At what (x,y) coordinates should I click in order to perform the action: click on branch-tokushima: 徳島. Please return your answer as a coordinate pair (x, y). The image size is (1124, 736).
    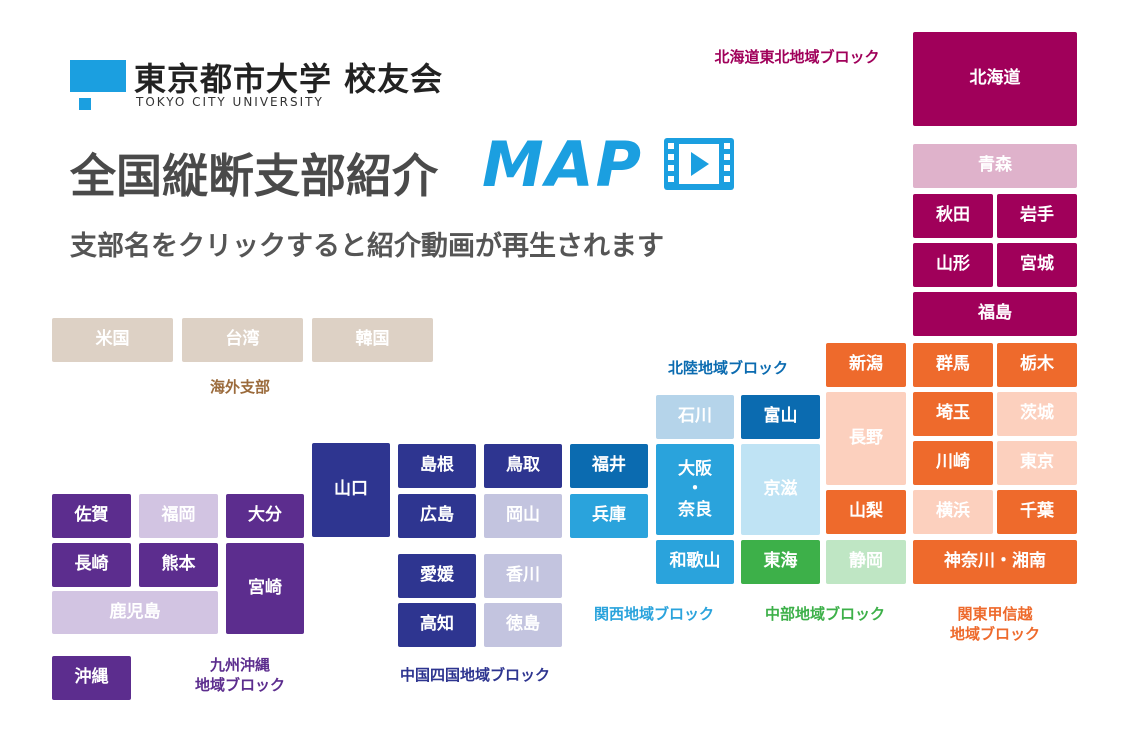
    Looking at the image, I should click on (523, 625).